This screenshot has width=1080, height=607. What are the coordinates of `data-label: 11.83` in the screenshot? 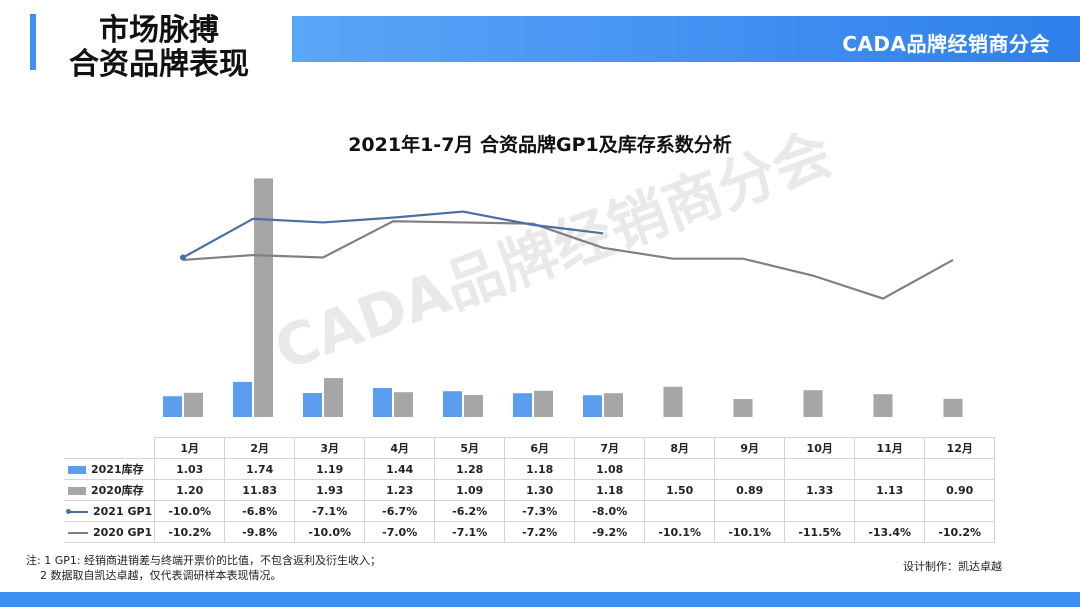 It's located at (260, 490).